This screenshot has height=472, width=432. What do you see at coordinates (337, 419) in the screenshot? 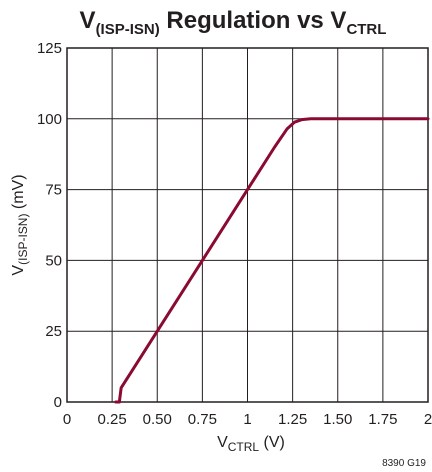
I see `x-tick-label: 1.50` at bounding box center [337, 419].